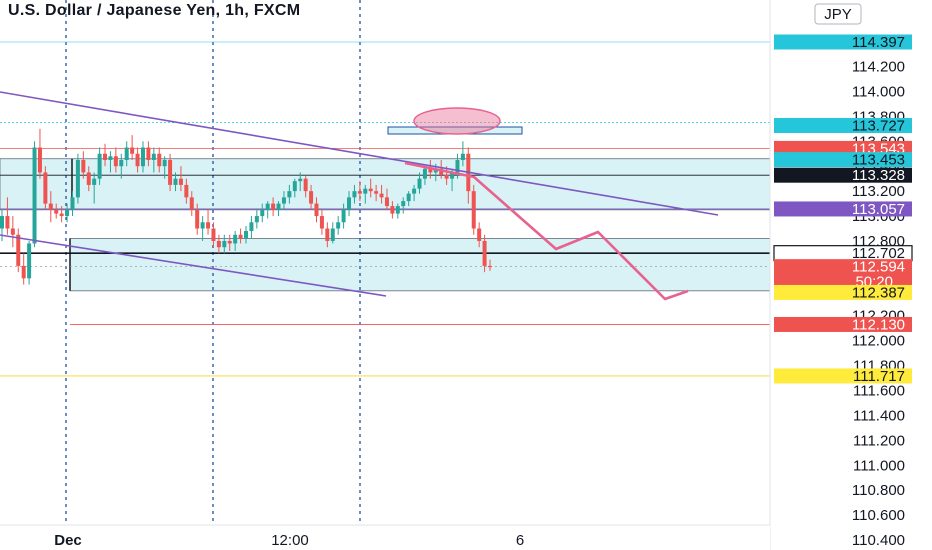 Image resolution: width=932 pixels, height=550 pixels. Describe the element at coordinates (878, 324) in the screenshot. I see `price-tag-label: 112.130` at that location.